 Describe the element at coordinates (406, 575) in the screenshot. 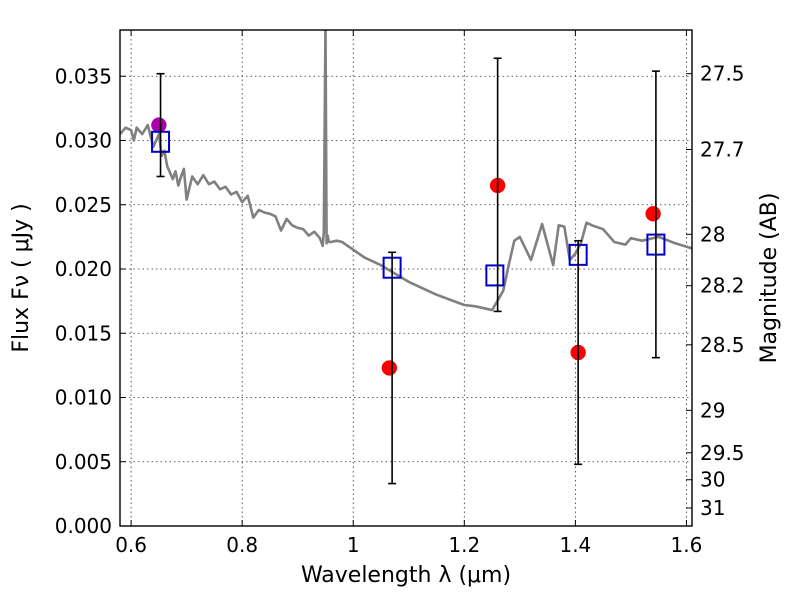

I see `x-axis-label: Wavelength λ (μm)` at that location.